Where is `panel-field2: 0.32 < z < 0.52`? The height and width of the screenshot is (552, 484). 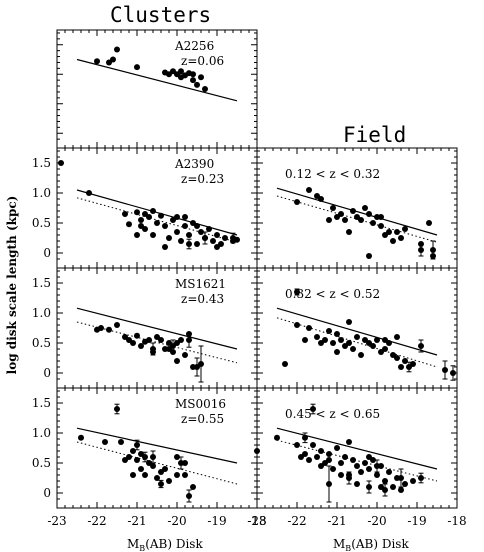 panel-field2: 0.32 < z < 0.52 is located at coordinates (357, 328).